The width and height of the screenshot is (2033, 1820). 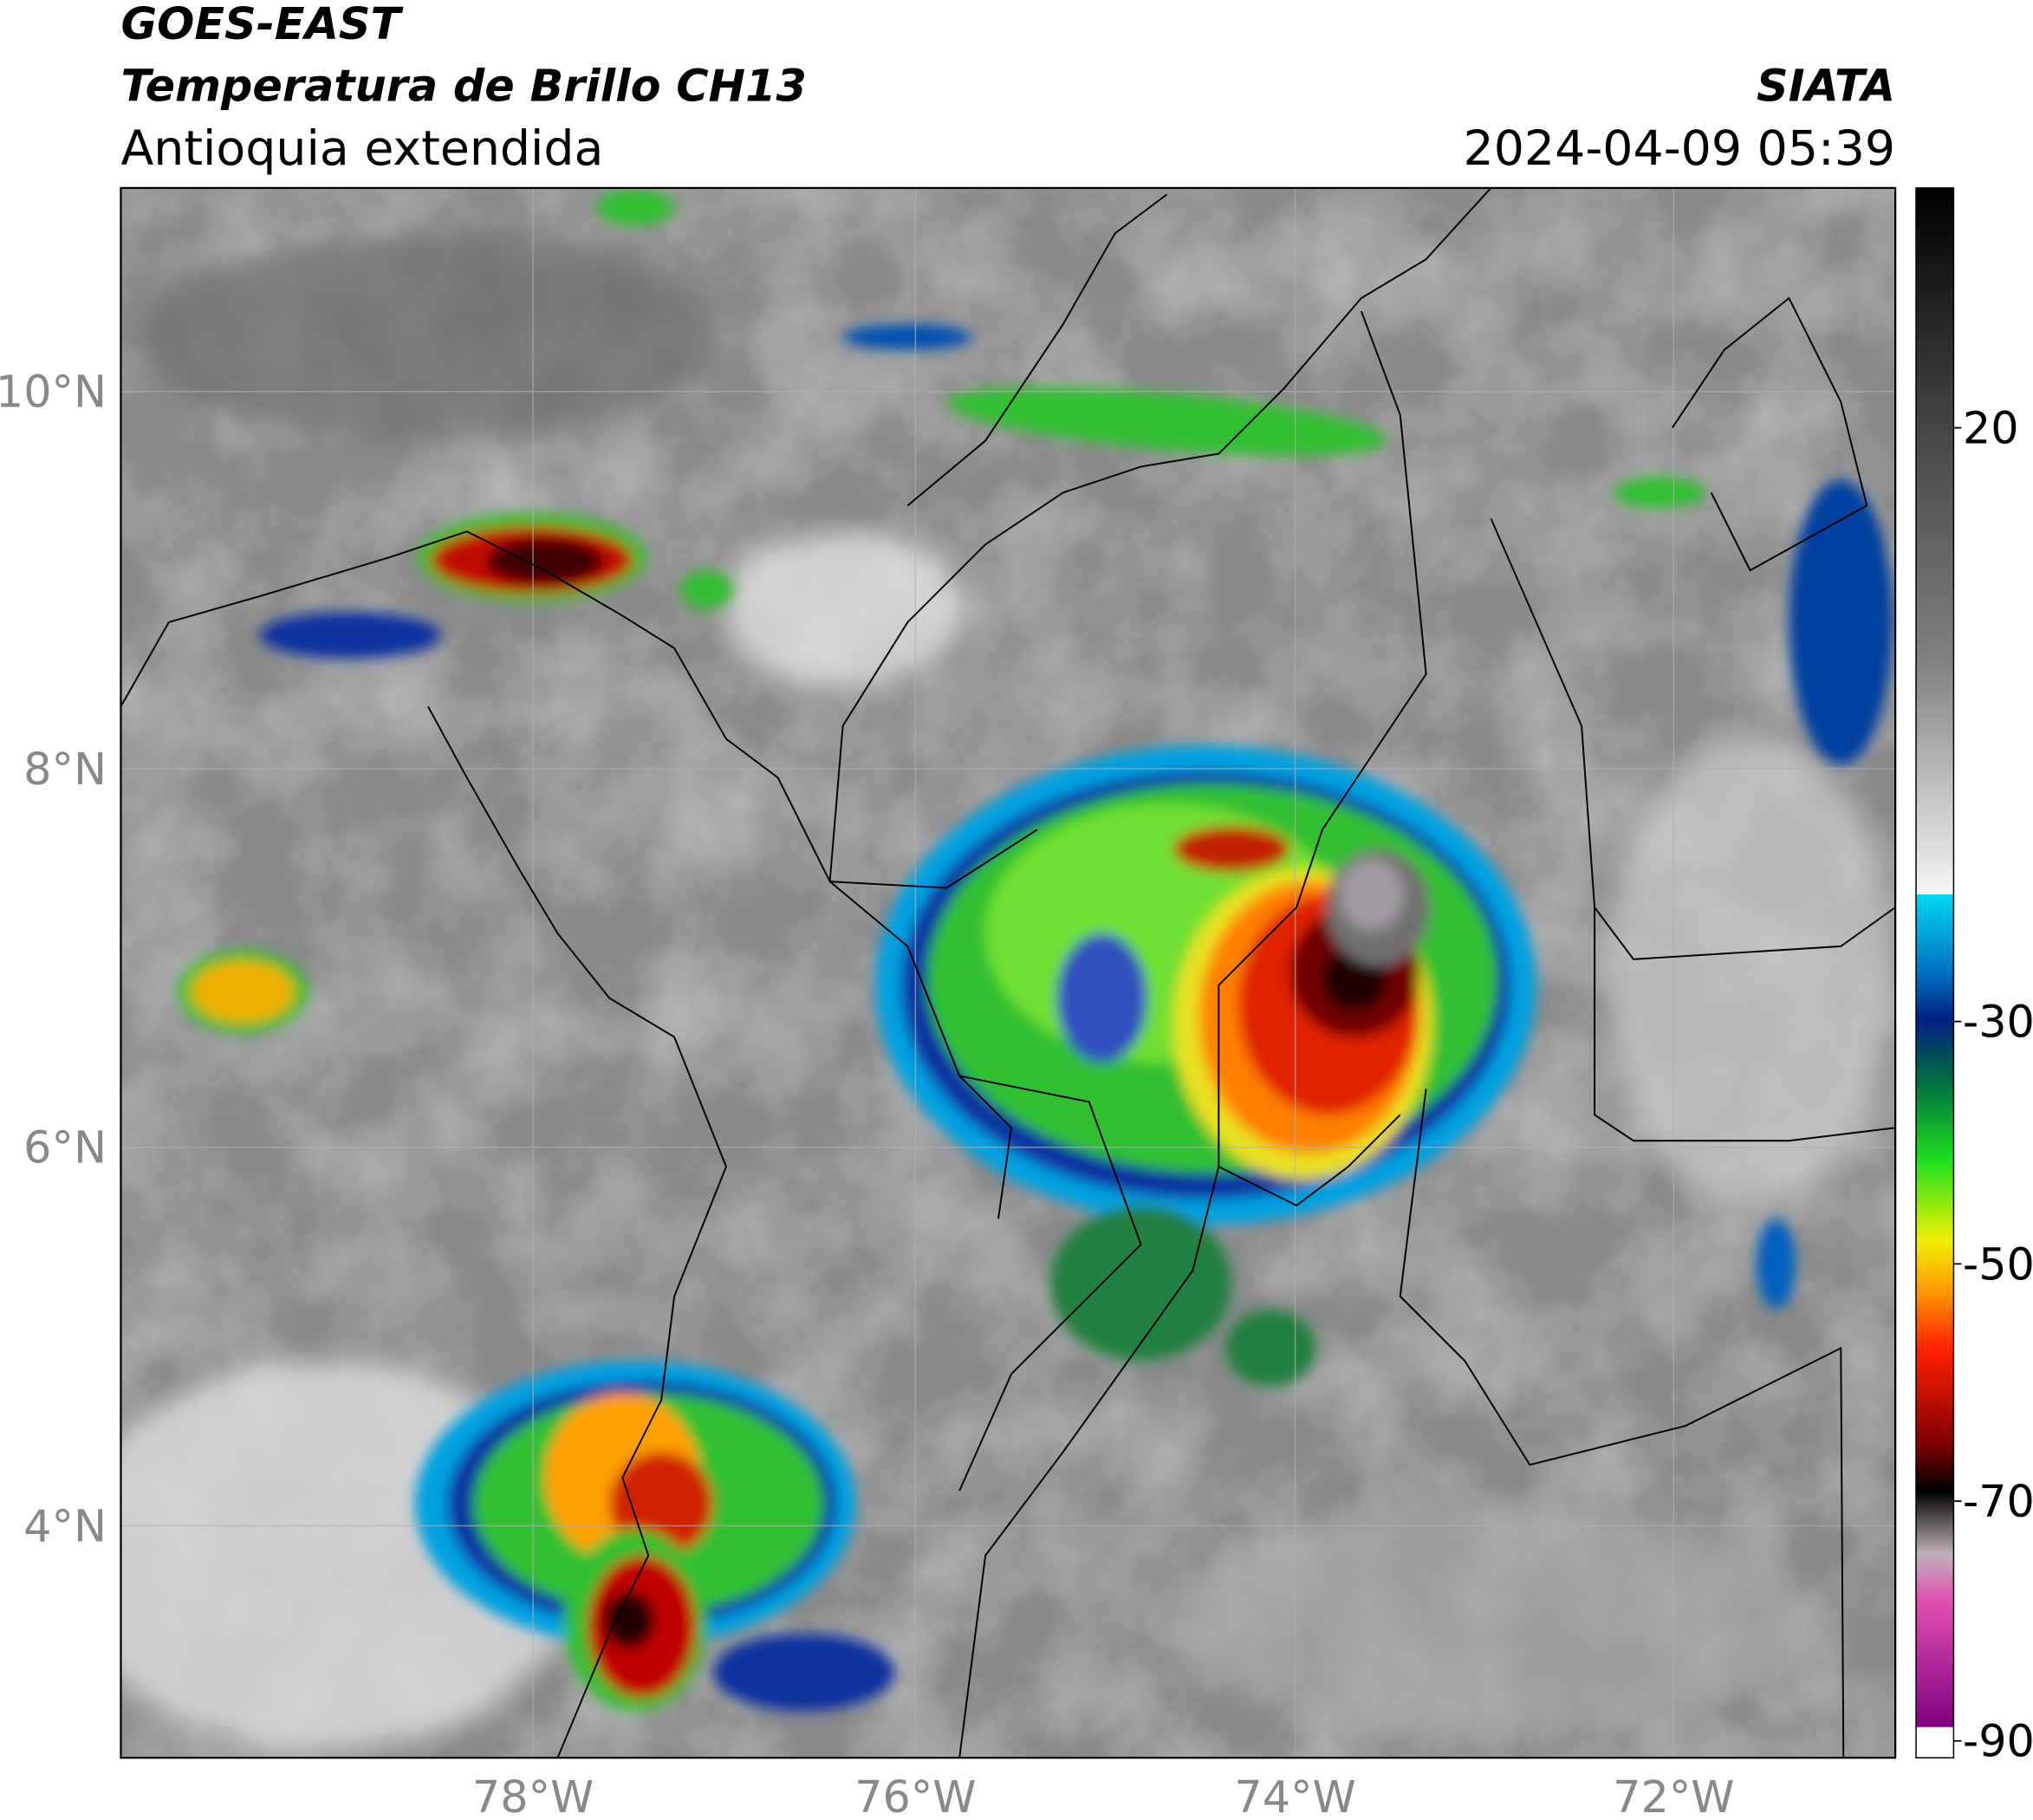 What do you see at coordinates (915, 1795) in the screenshot?
I see `label: 76°W` at bounding box center [915, 1795].